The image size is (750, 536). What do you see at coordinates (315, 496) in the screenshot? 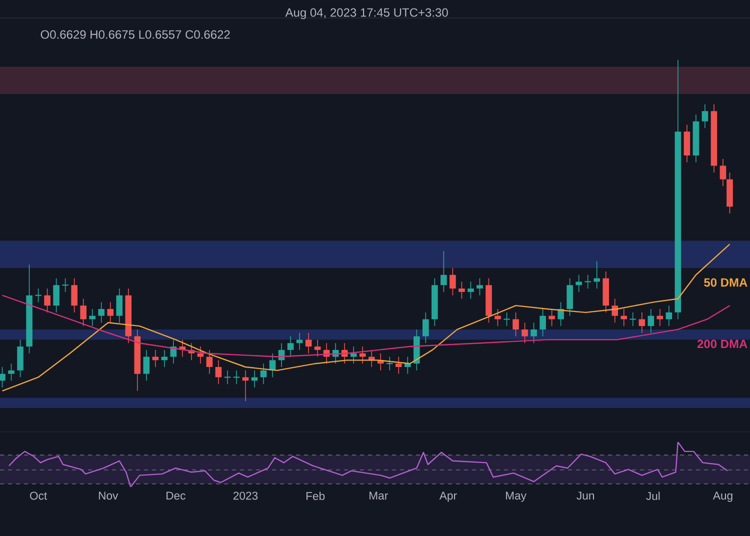
I see `x-tick-label: Feb` at bounding box center [315, 496].